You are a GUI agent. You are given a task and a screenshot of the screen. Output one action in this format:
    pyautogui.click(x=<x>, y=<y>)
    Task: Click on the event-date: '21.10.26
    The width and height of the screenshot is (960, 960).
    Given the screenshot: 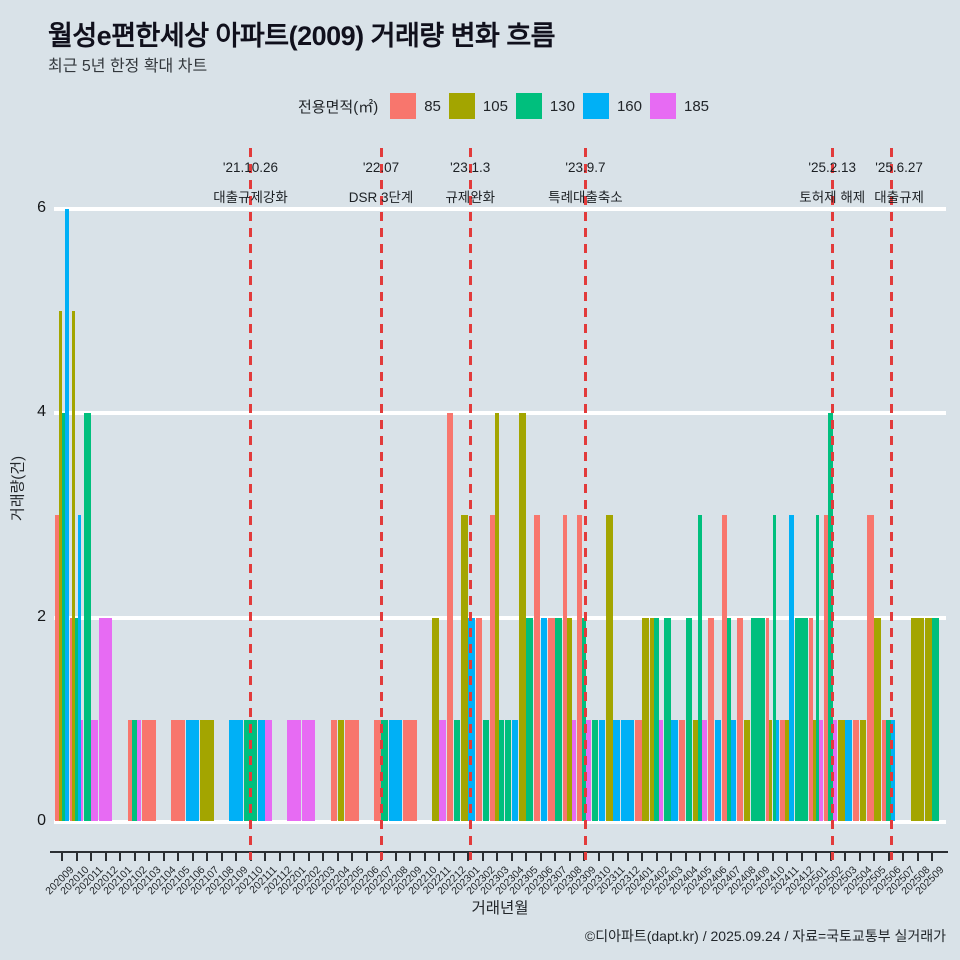 What is the action you would take?
    pyautogui.click(x=250, y=167)
    